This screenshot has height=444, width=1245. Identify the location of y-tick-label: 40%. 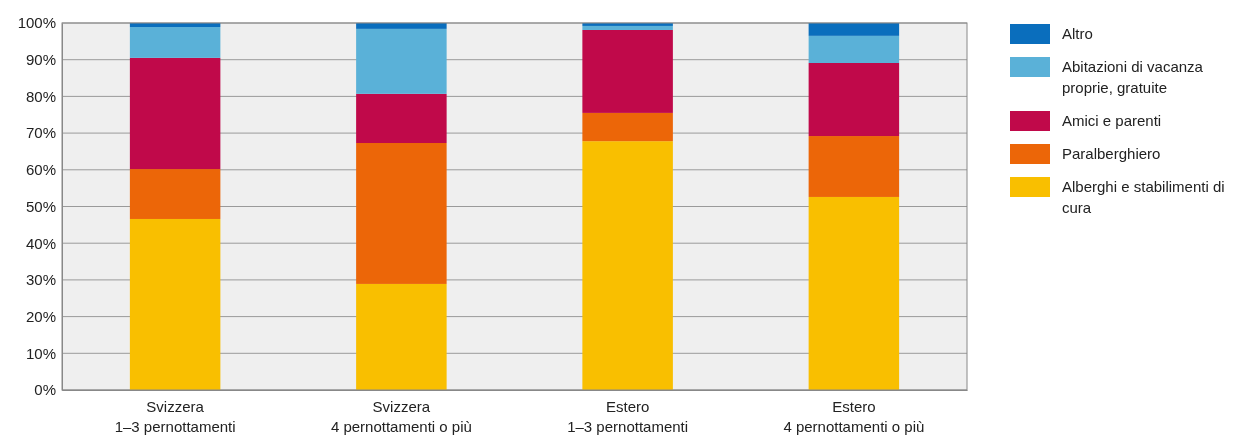
(40, 243).